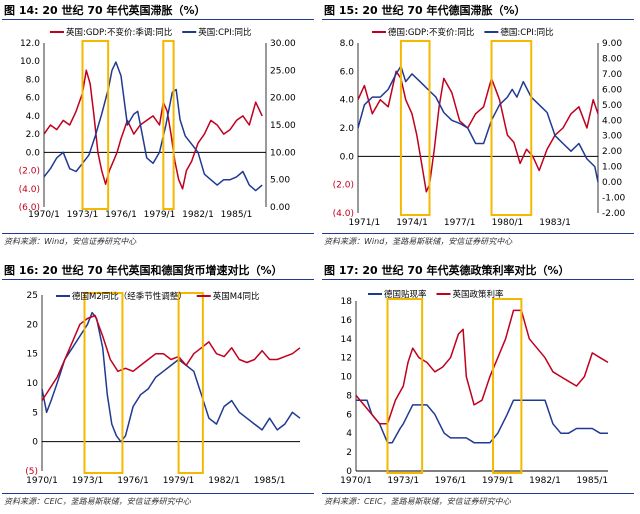 The height and width of the screenshot is (514, 640). I want to click on y-tick-label-right: 30.00, so click(283, 44).